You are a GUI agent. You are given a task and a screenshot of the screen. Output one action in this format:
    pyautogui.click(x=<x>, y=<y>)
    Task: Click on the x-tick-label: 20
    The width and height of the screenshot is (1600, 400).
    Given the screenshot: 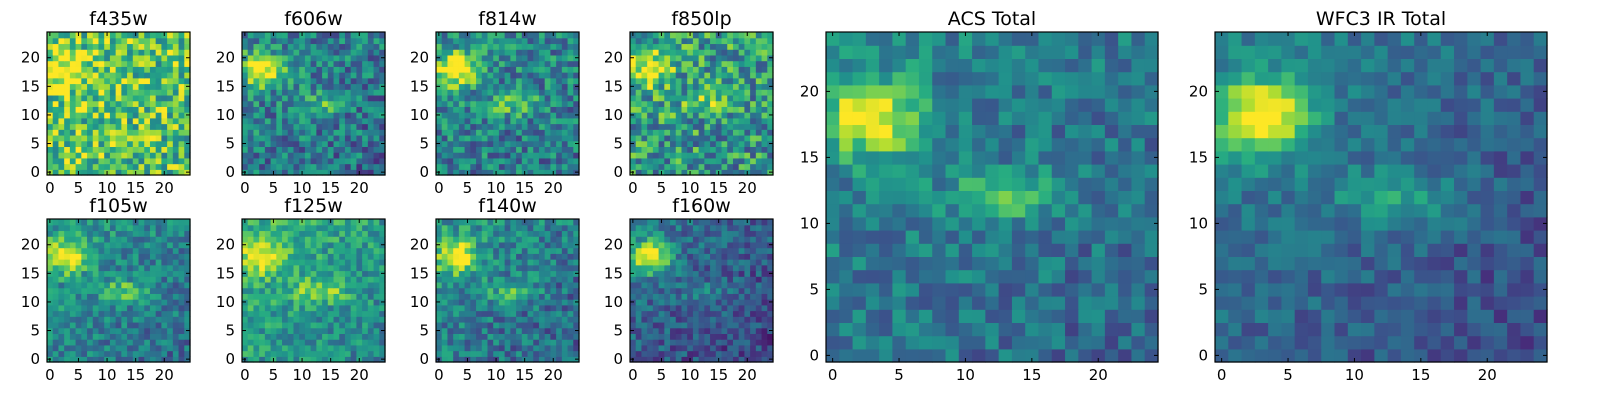 What is the action you would take?
    pyautogui.click(x=164, y=188)
    